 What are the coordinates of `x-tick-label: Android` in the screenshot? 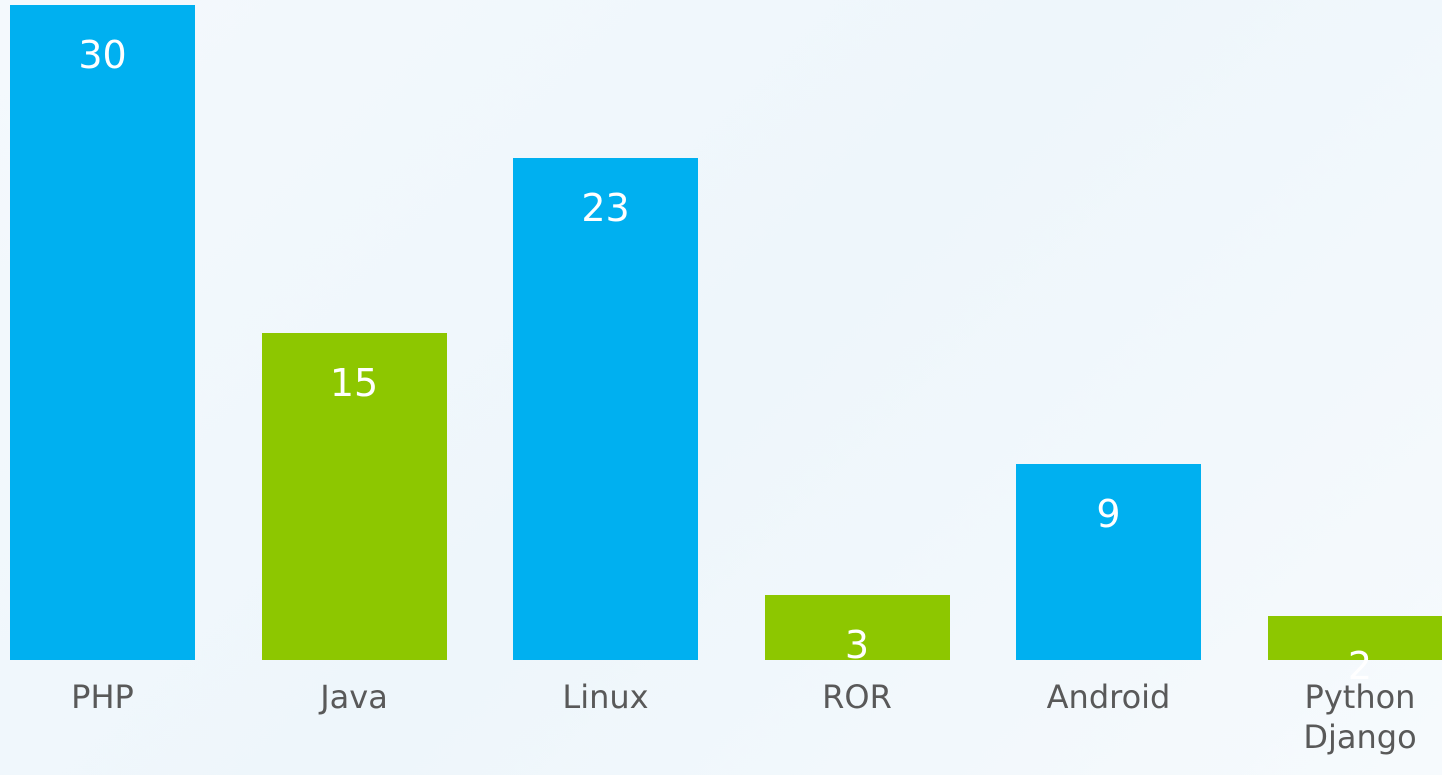 It's located at (1108, 697).